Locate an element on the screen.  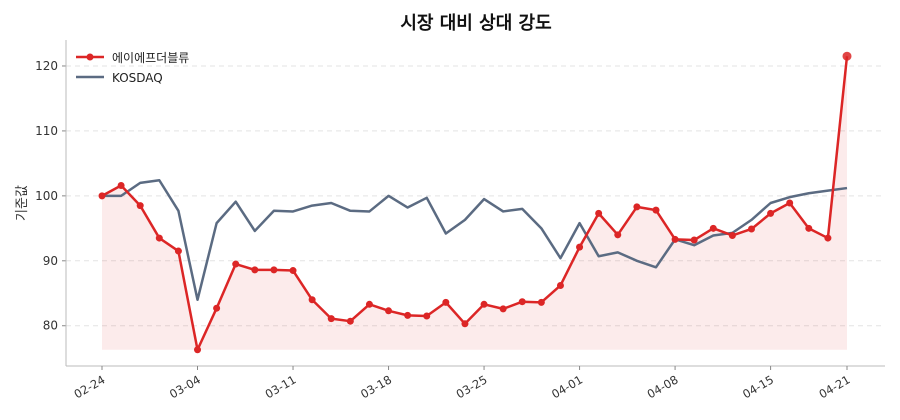
x-tick-label: 04-01 is located at coordinates (567, 386).